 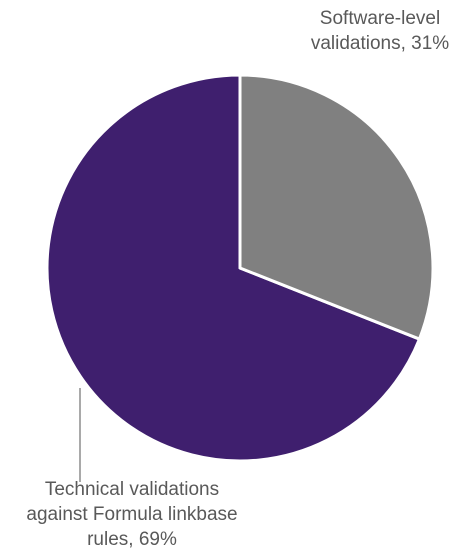 What do you see at coordinates (380, 31) in the screenshot?
I see `slice-label: Software-level validations, 31%` at bounding box center [380, 31].